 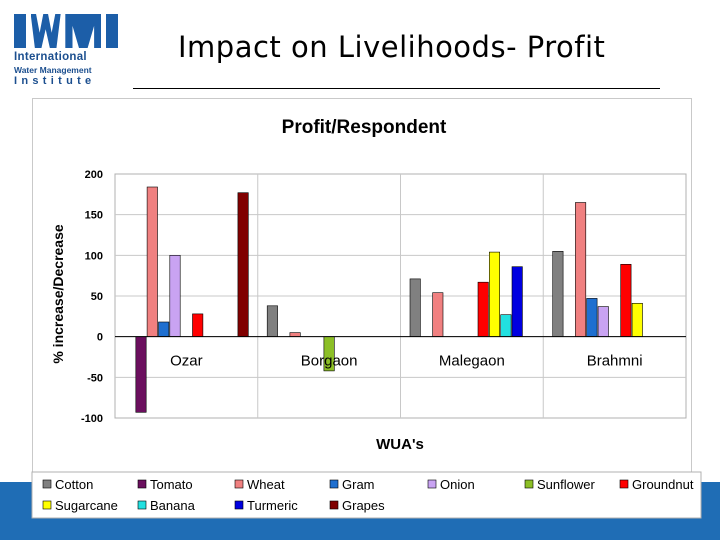 What do you see at coordinates (363, 505) in the screenshot?
I see `legend-label-grapes: Grapes` at bounding box center [363, 505].